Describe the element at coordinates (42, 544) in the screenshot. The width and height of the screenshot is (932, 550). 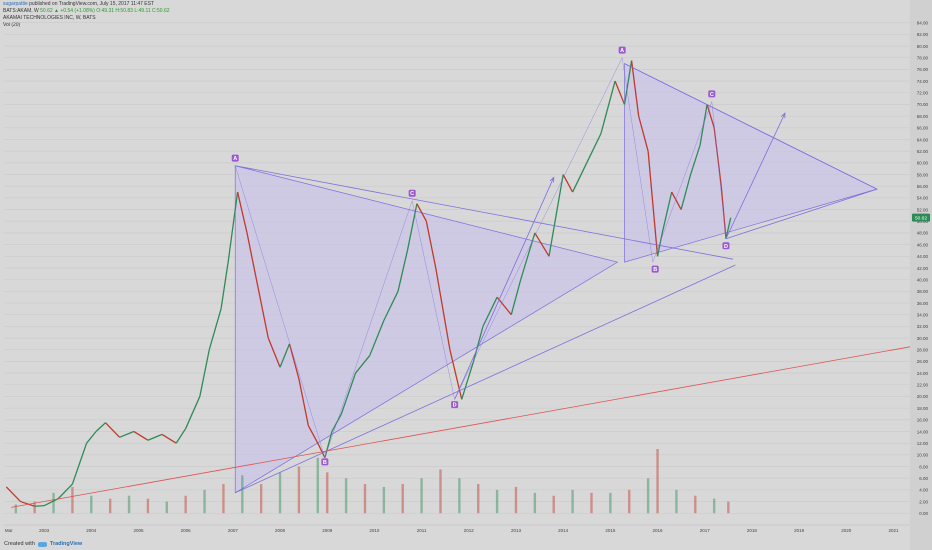
I see `tradingview-logo-icon` at that location.